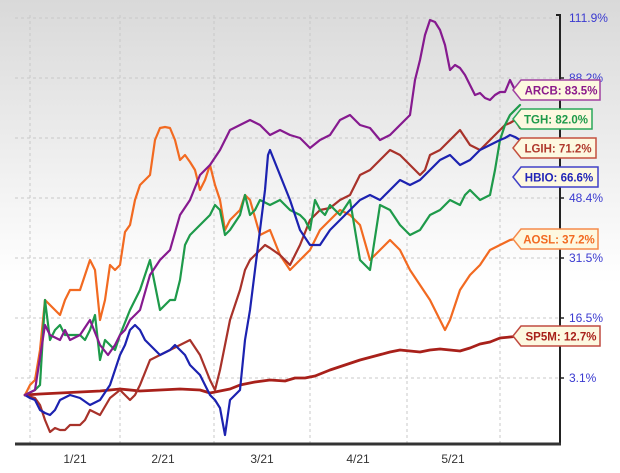 This screenshot has width=620, height=473. I want to click on tag-lgih: LGIH: 71.2%, so click(554, 148).